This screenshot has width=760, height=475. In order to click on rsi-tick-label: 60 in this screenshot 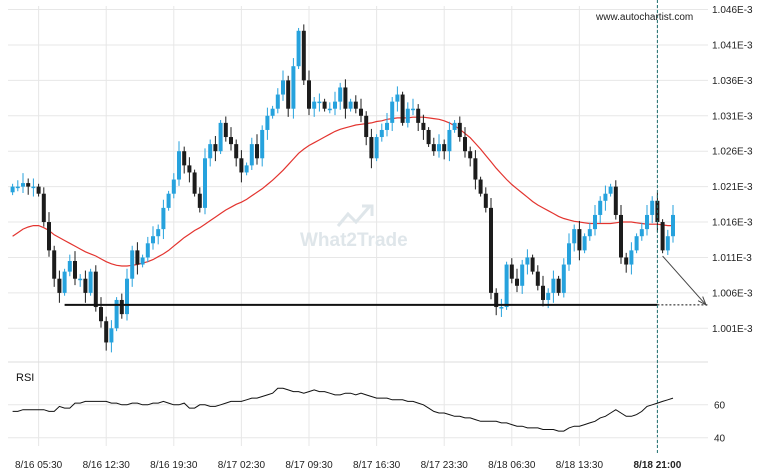, I will do `click(720, 405)`.